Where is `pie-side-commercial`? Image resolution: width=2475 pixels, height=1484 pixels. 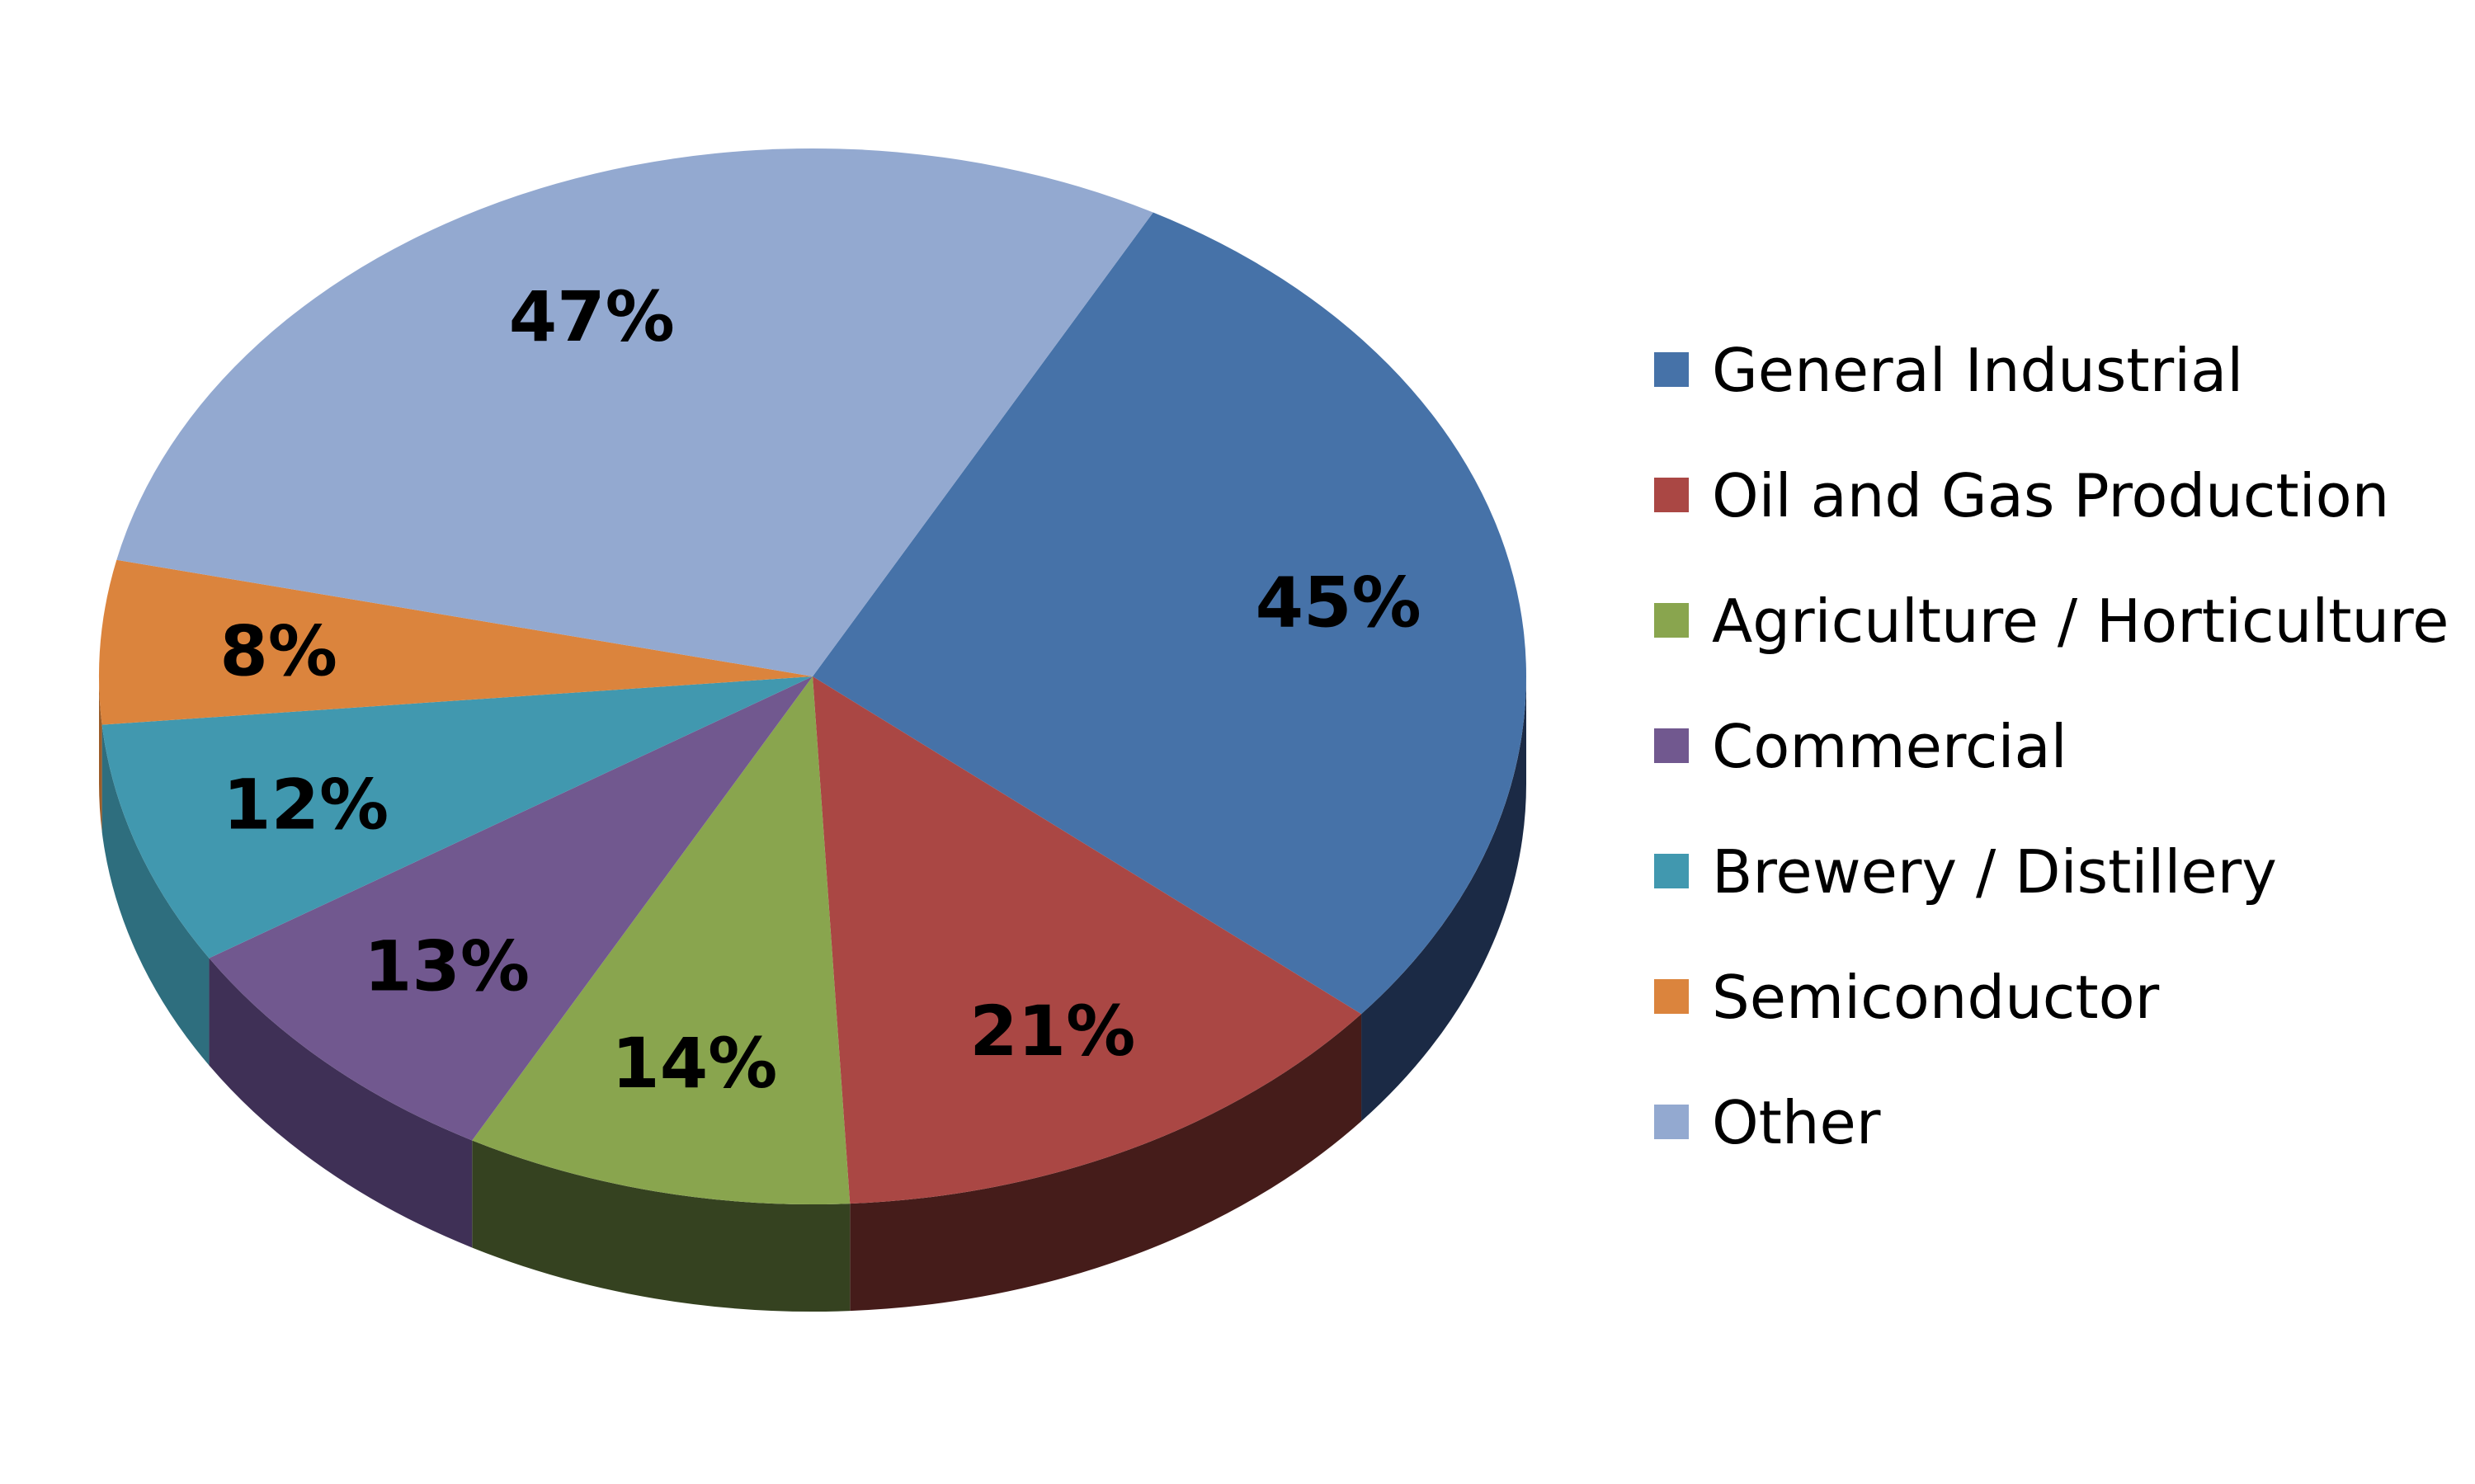 pie-side-commercial is located at coordinates (341, 1103).